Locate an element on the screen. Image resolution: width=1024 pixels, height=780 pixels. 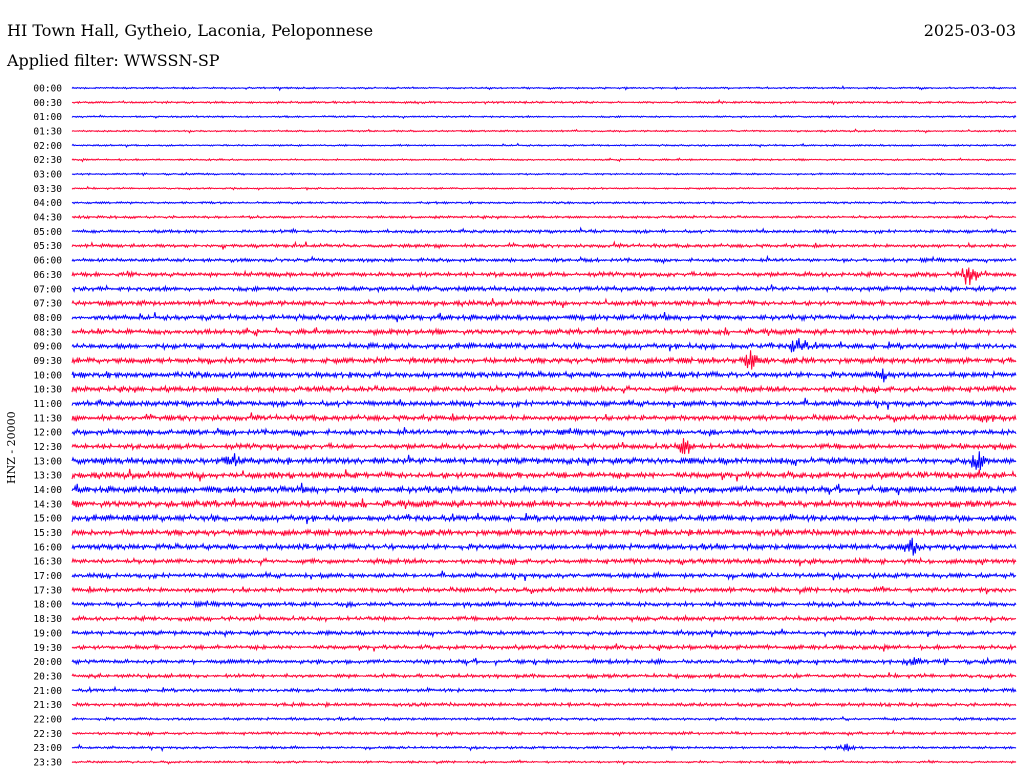
tick-label: 14:30 is located at coordinates (47, 504).